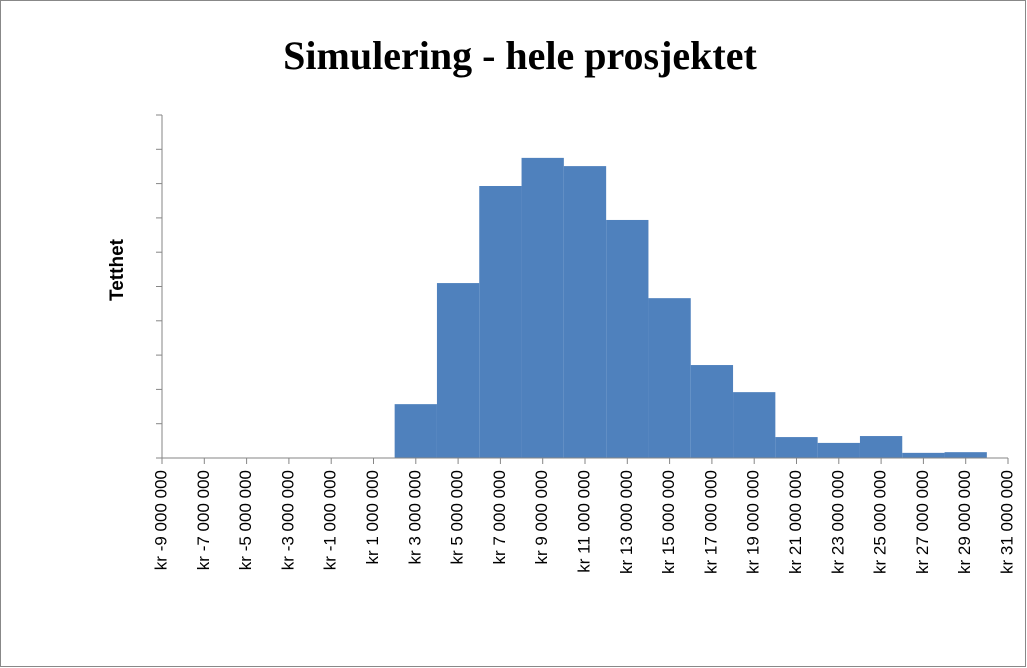 The width and height of the screenshot is (1027, 668). I want to click on x-tick-label: kr -9 000 000, so click(160, 520).